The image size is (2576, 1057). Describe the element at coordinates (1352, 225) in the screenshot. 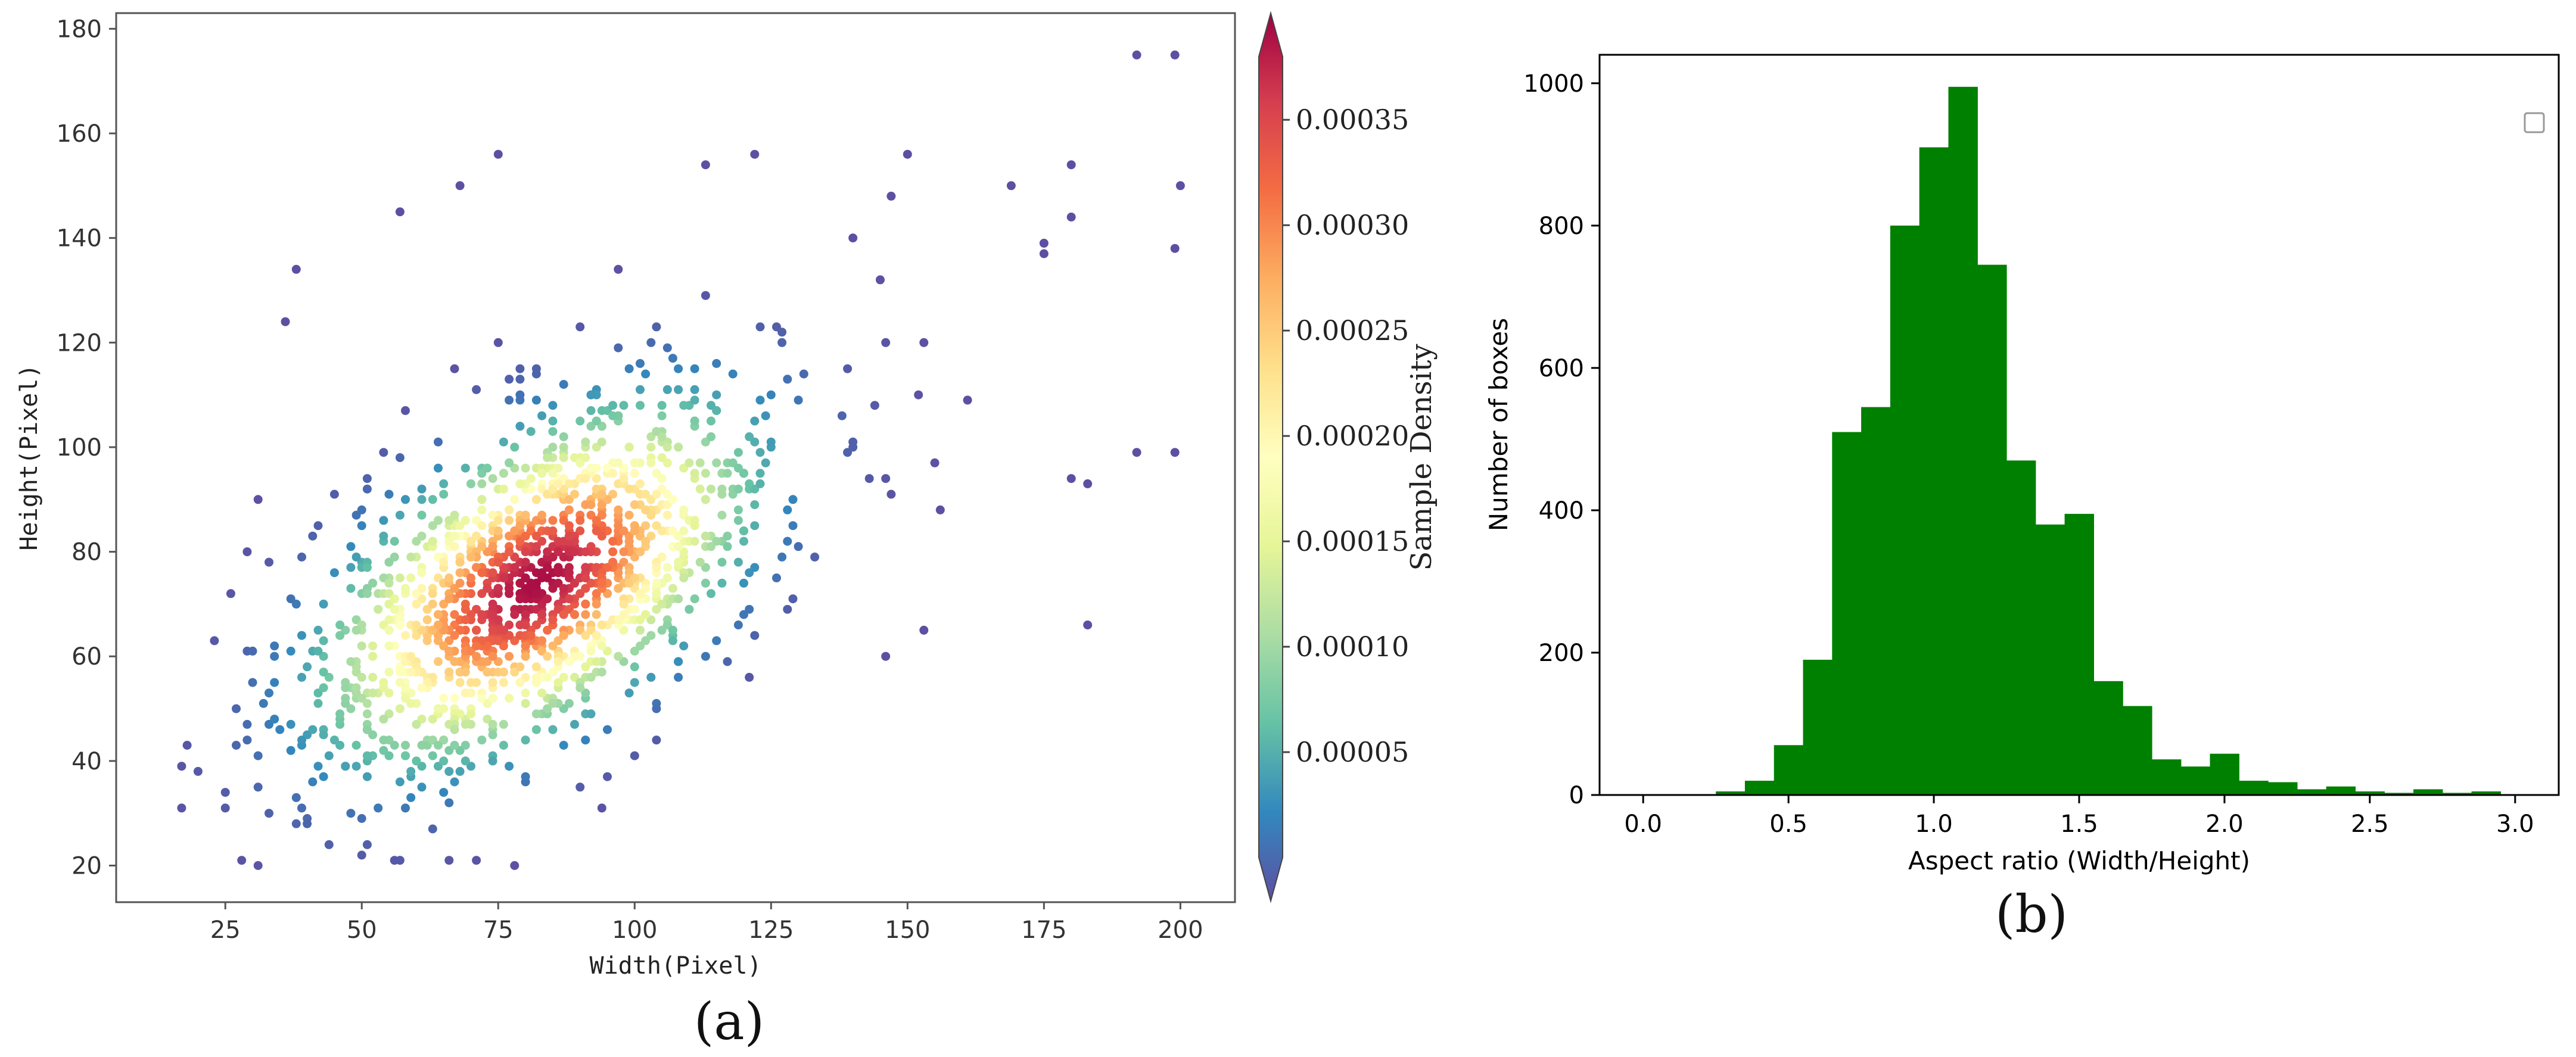

I see `colorbar-tick-label: 0.00030` at that location.